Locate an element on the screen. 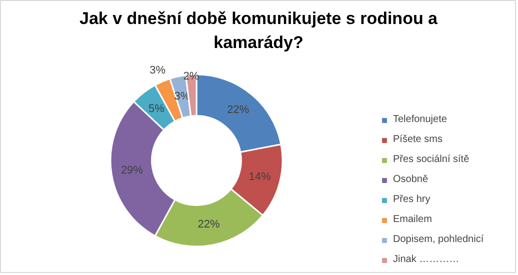  legend-label: Osobně is located at coordinates (410, 179).